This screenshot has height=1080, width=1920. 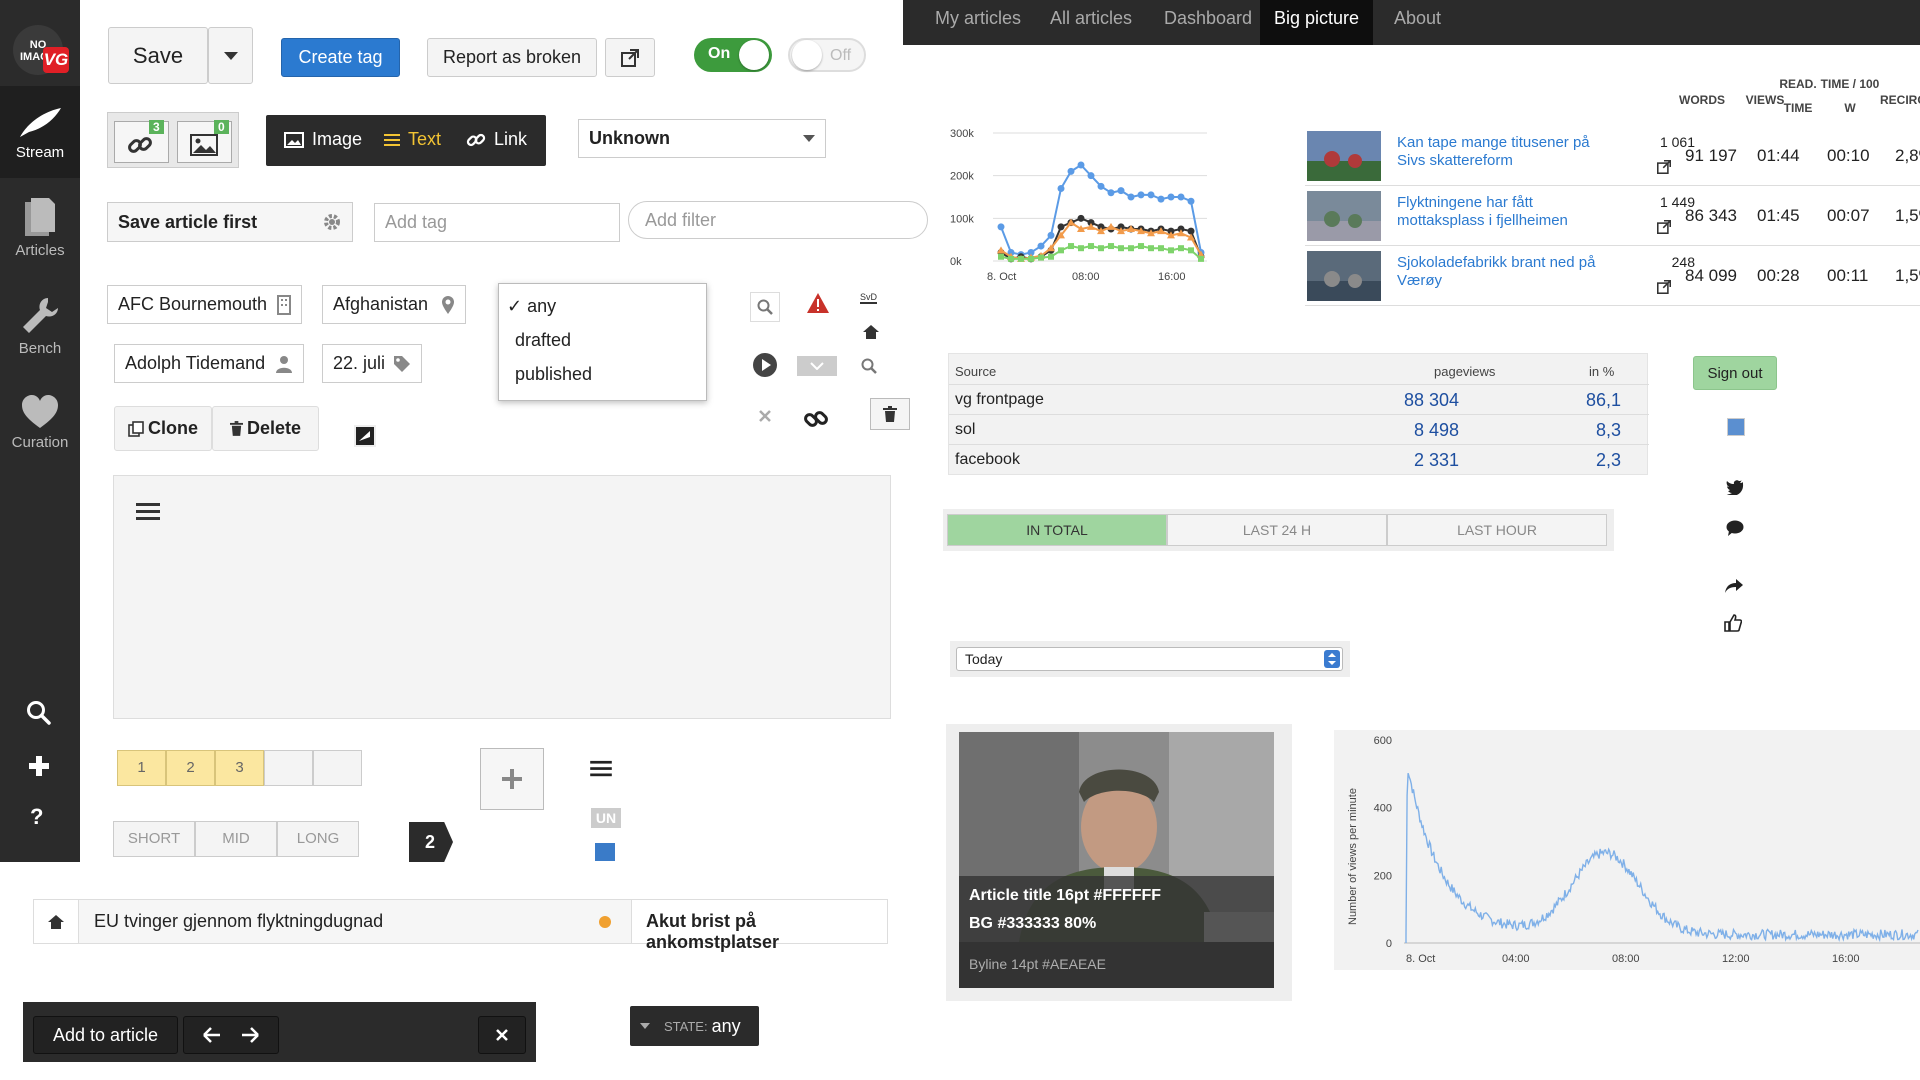 What do you see at coordinates (209, 363) in the screenshot?
I see `tag-person: Adolph Tidemand` at bounding box center [209, 363].